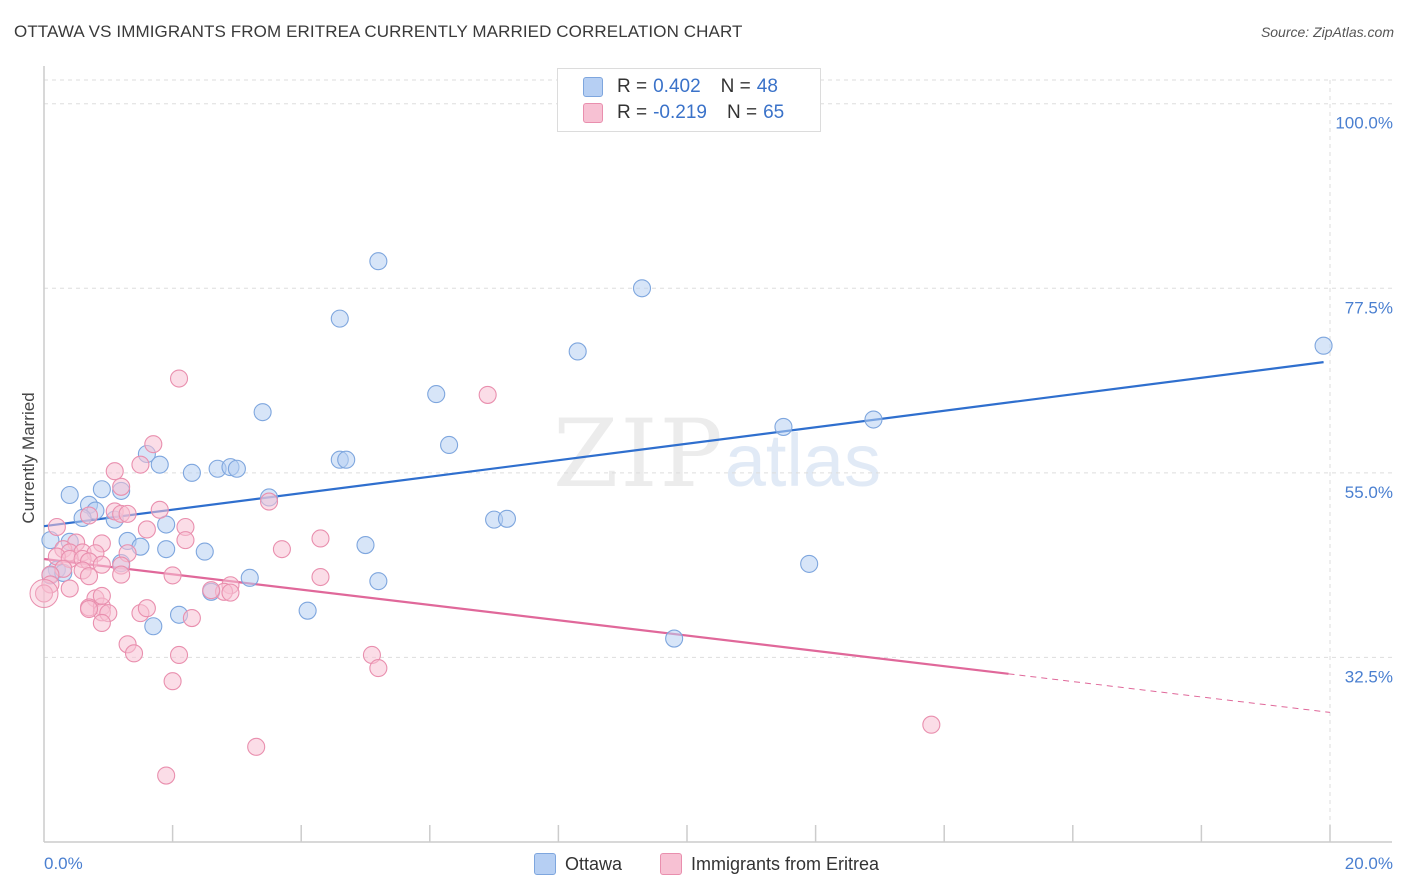  What do you see at coordinates (1369, 676) in the screenshot?
I see `y-tick-label: 32.5%` at bounding box center [1369, 676].